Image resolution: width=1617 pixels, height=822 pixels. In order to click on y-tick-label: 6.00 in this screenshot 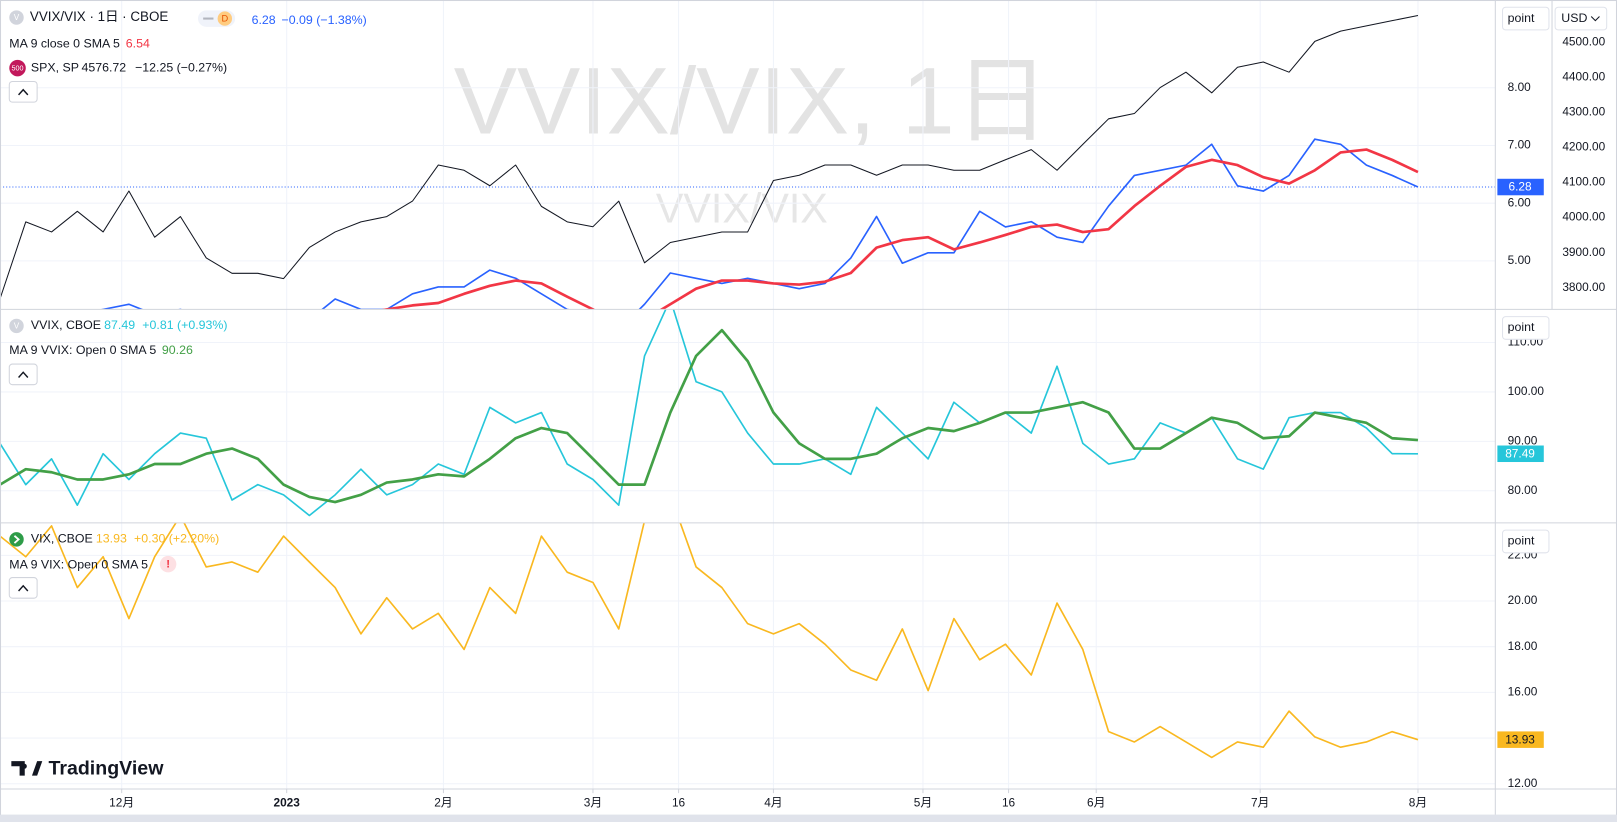, I will do `click(1519, 202)`.